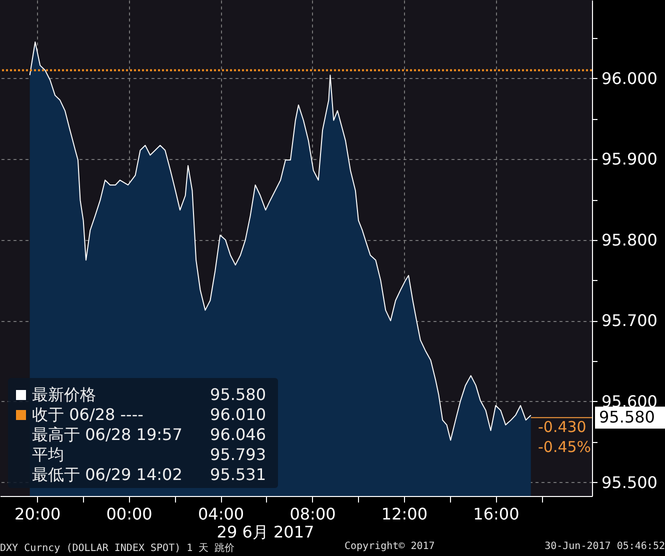  What do you see at coordinates (562, 427) in the screenshot?
I see `annotation: -0.430` at bounding box center [562, 427].